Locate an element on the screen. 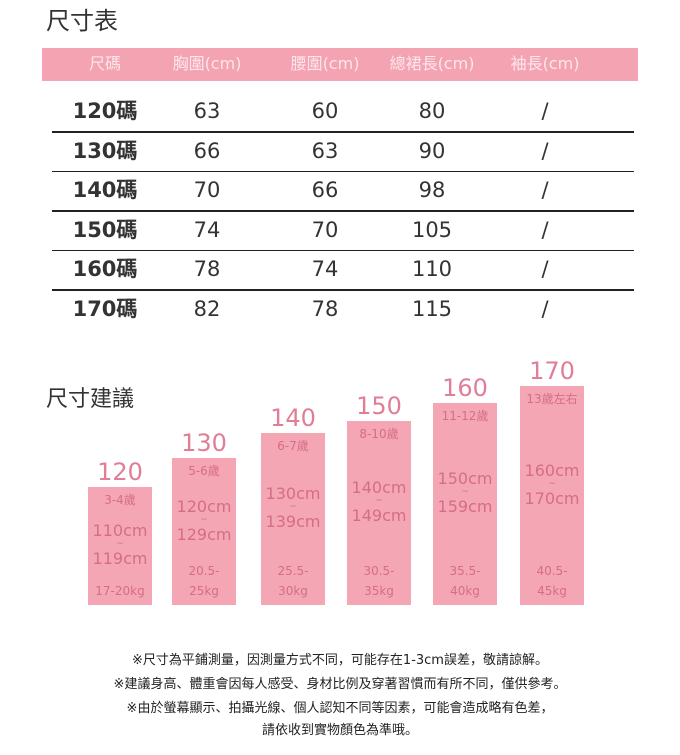 Image resolution: width=680 pixels, height=755 pixels. height-max: 159cm is located at coordinates (465, 506).